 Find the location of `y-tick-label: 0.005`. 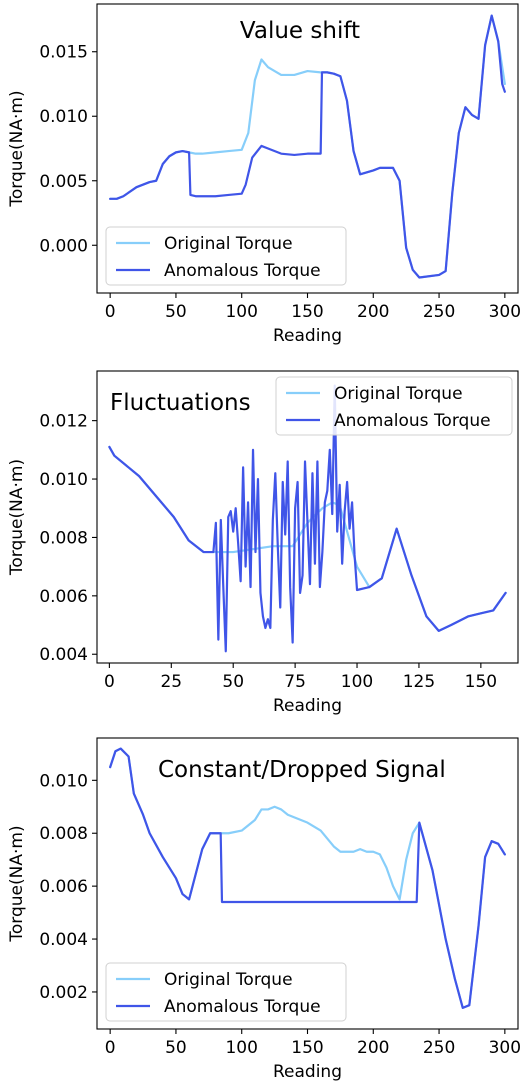

y-tick-label: 0.005 is located at coordinates (63, 182).